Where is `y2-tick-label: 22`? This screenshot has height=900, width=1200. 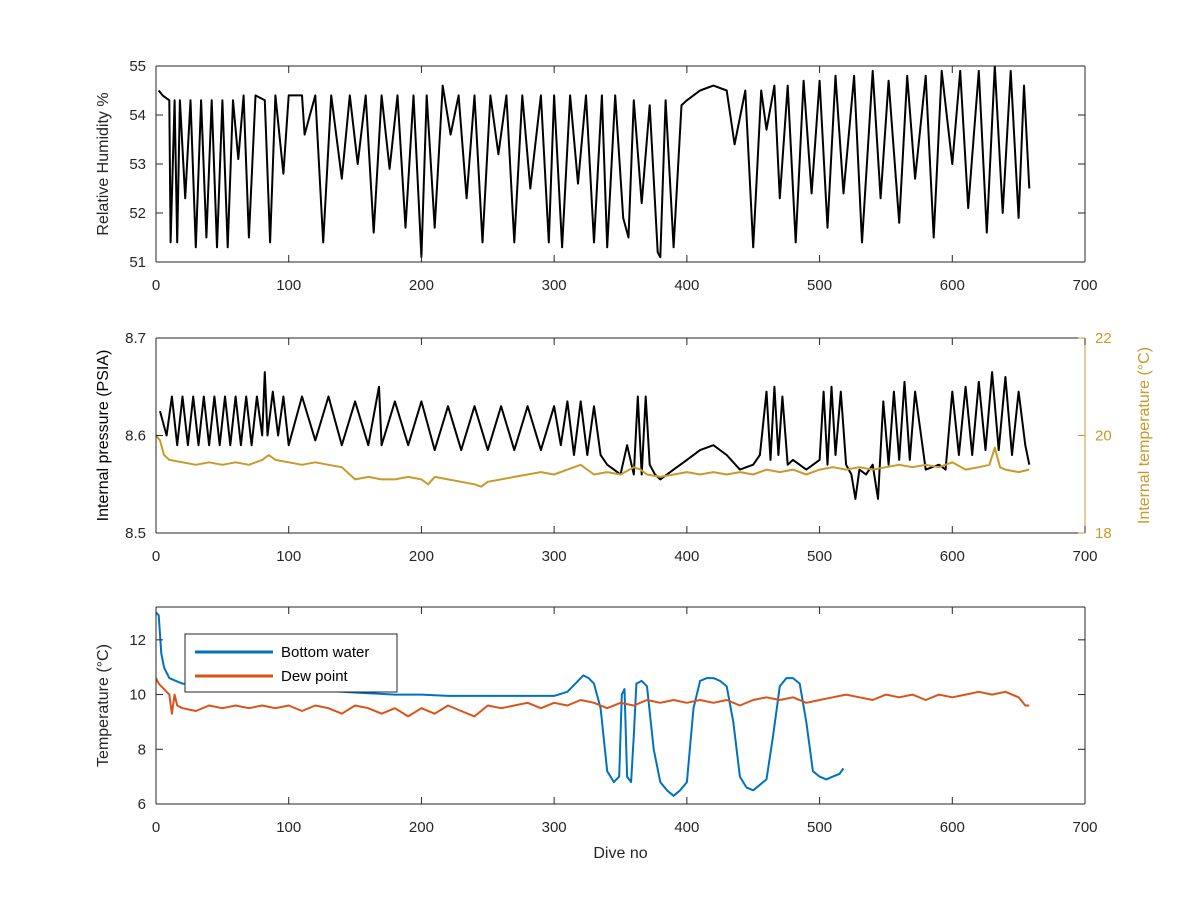
y2-tick-label: 22 is located at coordinates (1103, 338).